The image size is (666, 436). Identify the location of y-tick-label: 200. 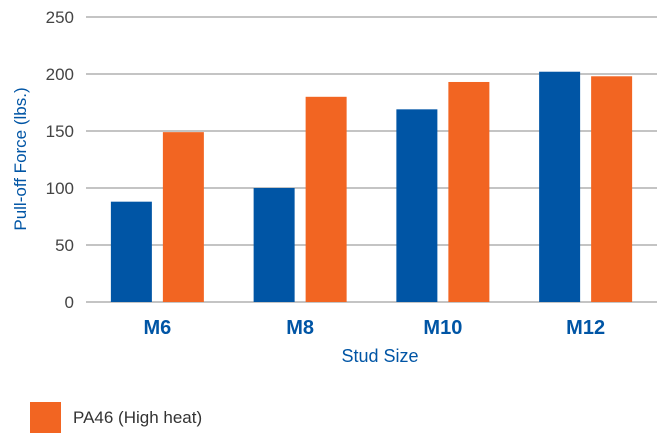
(60, 74).